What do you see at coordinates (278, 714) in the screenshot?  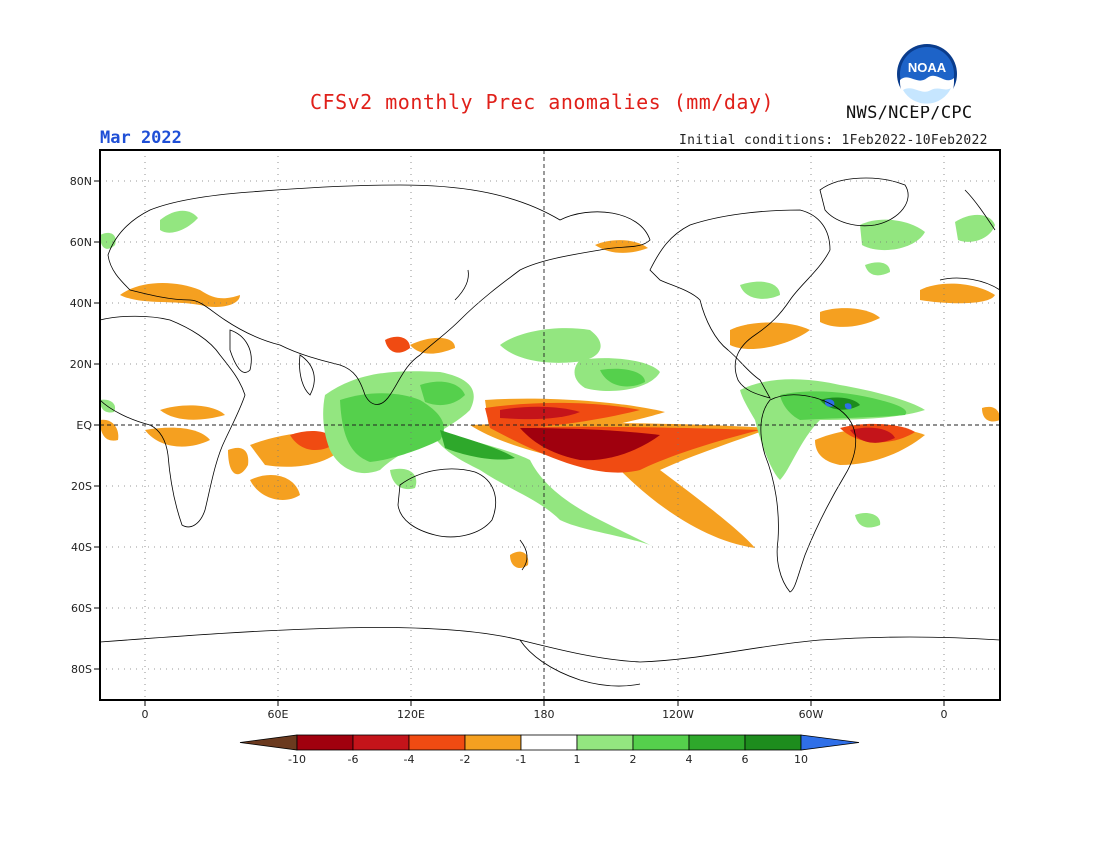 I see `lon-label: 60E` at bounding box center [278, 714].